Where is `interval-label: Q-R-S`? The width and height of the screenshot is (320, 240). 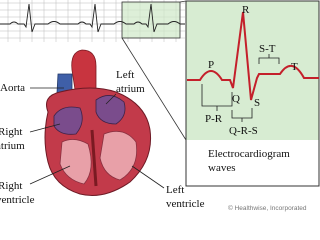
interval-label: Q-R-S is located at coordinates (243, 131).